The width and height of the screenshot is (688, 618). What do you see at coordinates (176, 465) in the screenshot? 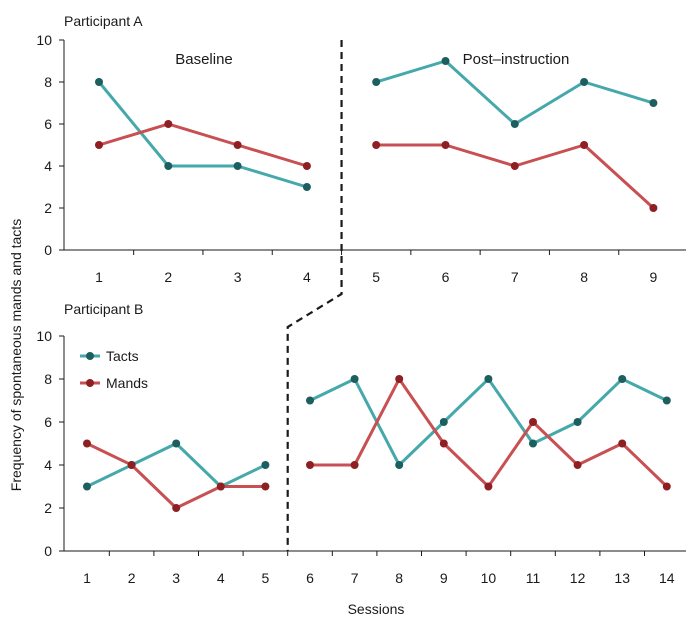
I see `b-tacts-line-baseline` at bounding box center [176, 465].